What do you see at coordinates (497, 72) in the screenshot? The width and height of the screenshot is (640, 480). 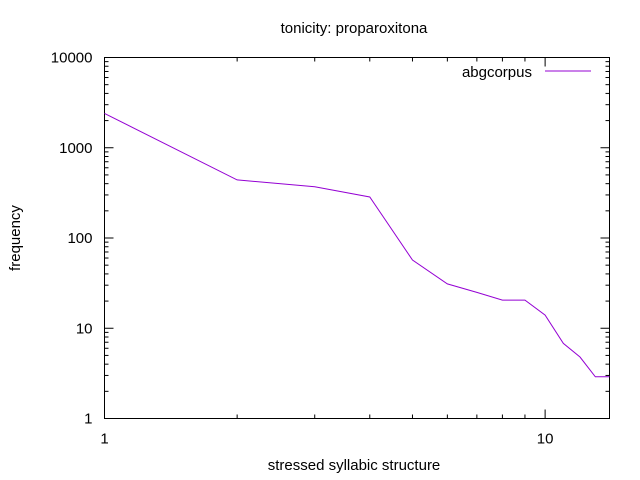 I see `legend-label: abgcorpus` at bounding box center [497, 72].